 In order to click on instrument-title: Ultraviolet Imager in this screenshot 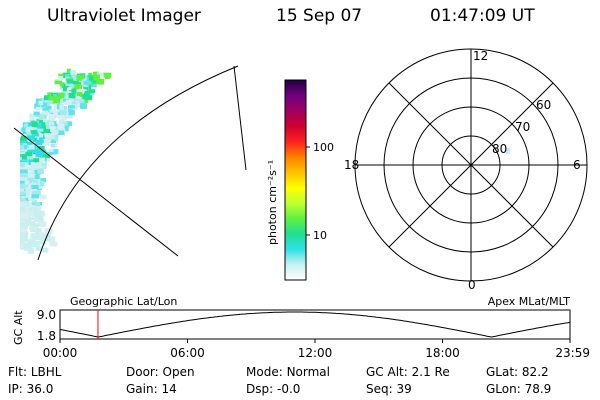, I will do `click(124, 16)`.